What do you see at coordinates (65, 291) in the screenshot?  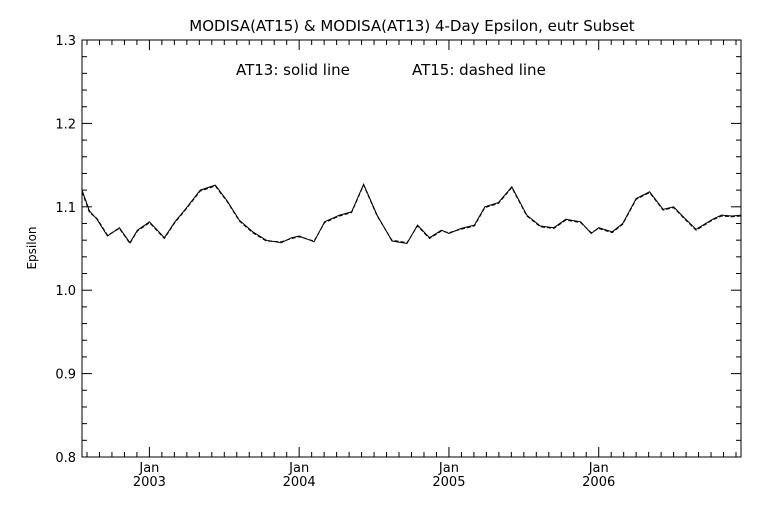 I see `y-tick-label: 1.0` at bounding box center [65, 291].